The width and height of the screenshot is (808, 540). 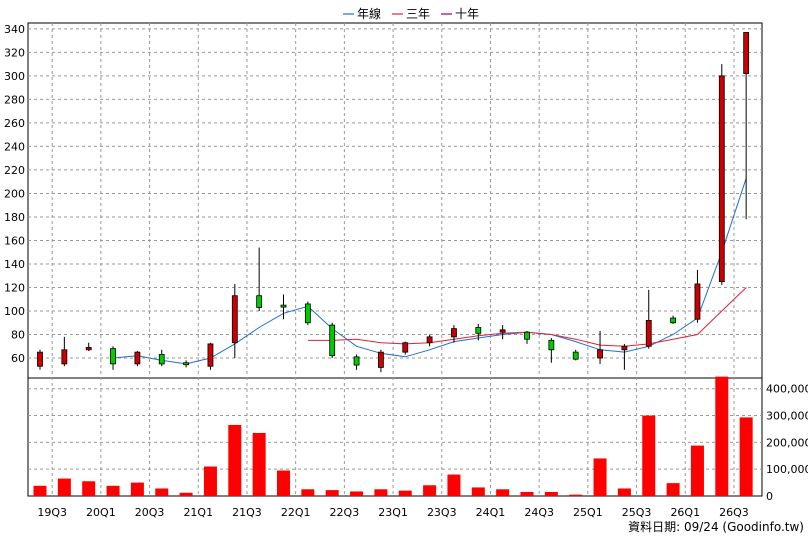 What do you see at coordinates (14, 99) in the screenshot?
I see `price-tick-label: 280` at bounding box center [14, 99].